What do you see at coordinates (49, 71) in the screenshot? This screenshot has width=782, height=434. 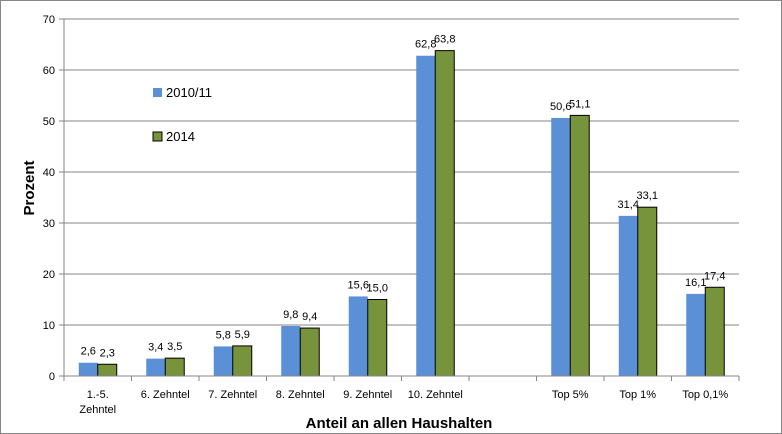 I see `y-tick-label-60: 60` at bounding box center [49, 71].